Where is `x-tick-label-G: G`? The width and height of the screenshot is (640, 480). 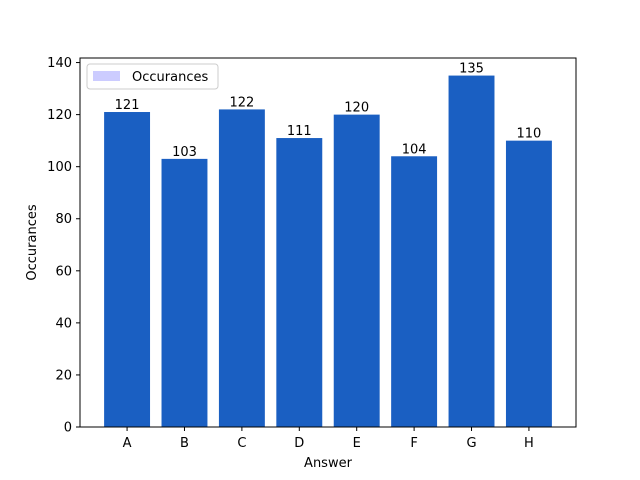
x-tick-label-G: G is located at coordinates (471, 443).